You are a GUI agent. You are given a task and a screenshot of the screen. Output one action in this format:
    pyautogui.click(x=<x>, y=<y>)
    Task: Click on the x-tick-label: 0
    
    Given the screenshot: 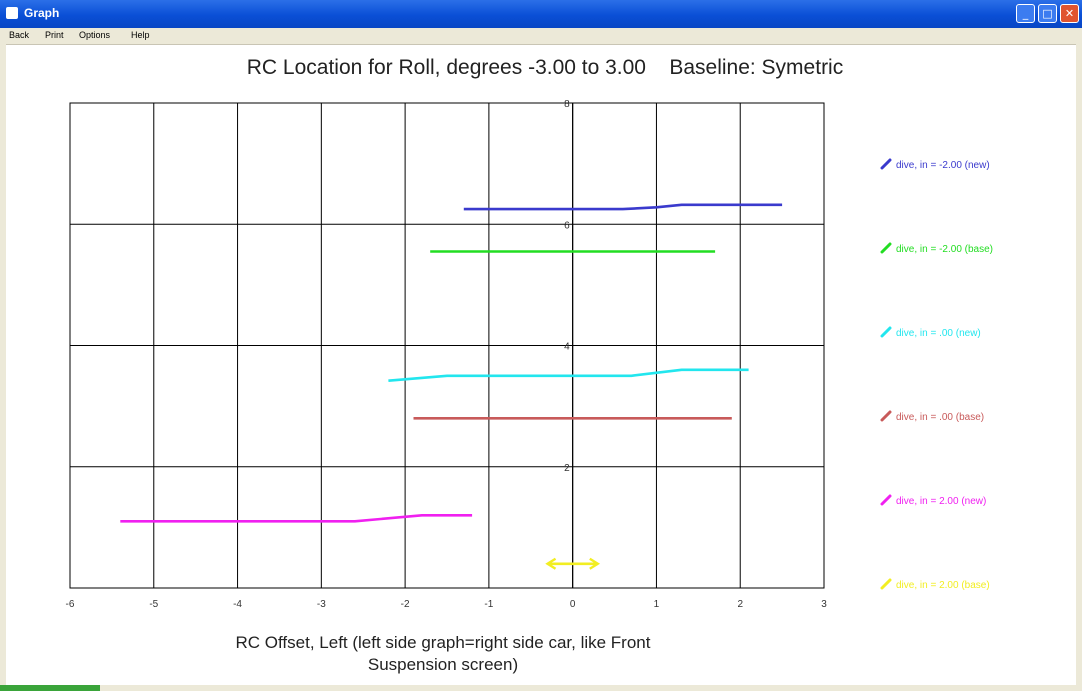 What is the action you would take?
    pyautogui.click(x=573, y=604)
    